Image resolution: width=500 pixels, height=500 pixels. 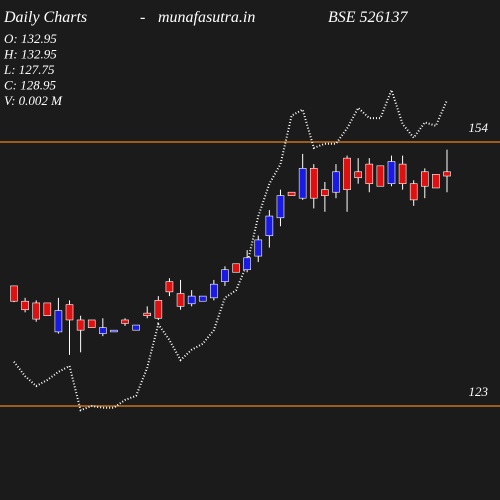 What do you see at coordinates (29, 69) in the screenshot?
I see `ohlcv-info: L: 127.75` at bounding box center [29, 69].